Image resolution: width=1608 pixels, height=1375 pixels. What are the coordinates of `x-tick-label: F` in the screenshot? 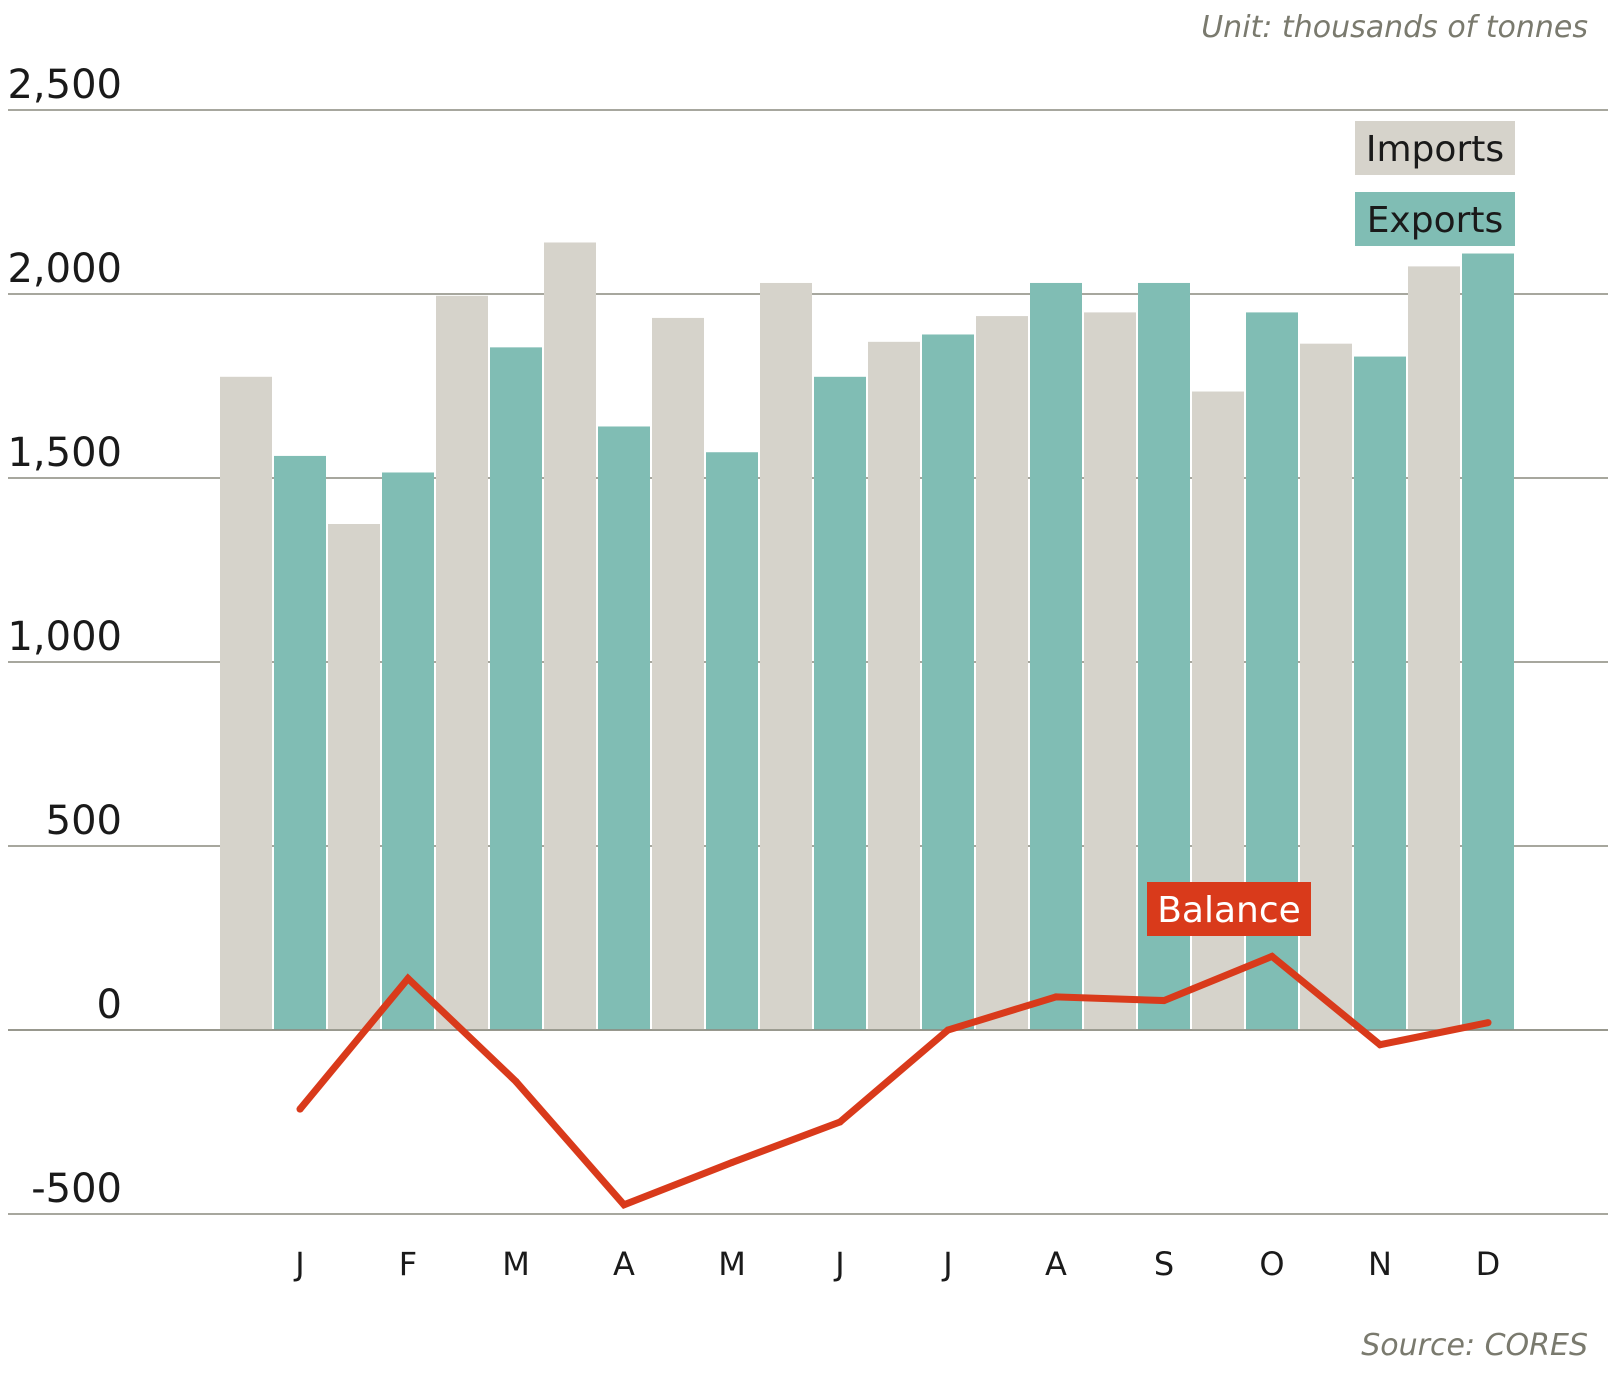 It's located at (408, 1264).